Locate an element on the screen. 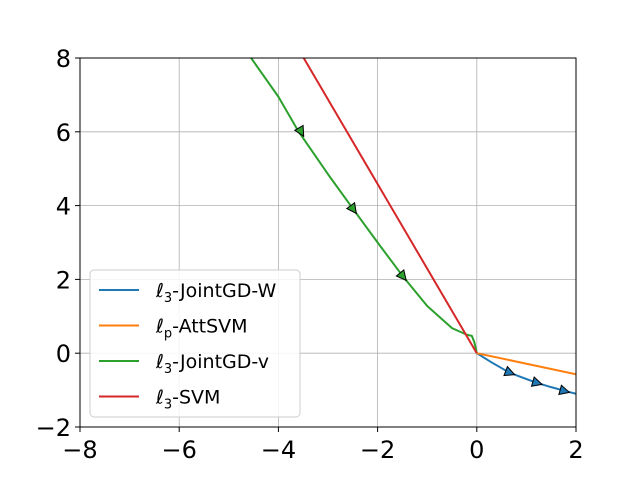  x-tick-label: 0 is located at coordinates (476, 450).